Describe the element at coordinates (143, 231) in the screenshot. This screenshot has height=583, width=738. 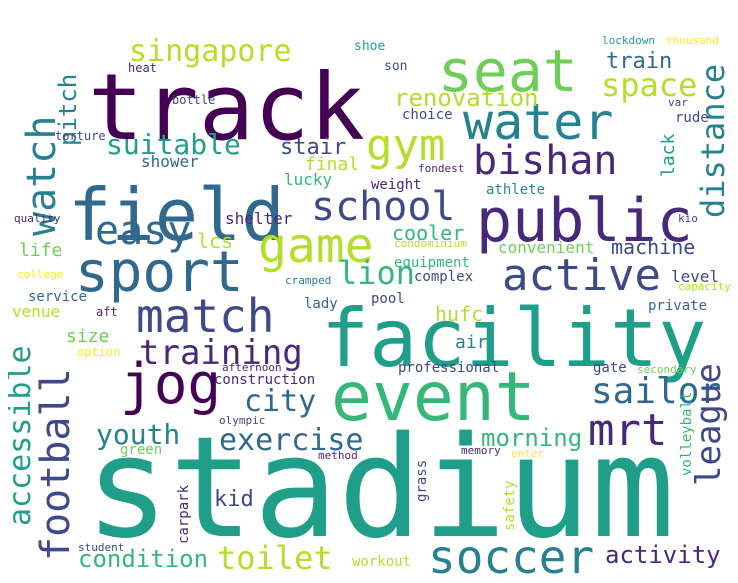
I see `word-easy: easy` at that location.